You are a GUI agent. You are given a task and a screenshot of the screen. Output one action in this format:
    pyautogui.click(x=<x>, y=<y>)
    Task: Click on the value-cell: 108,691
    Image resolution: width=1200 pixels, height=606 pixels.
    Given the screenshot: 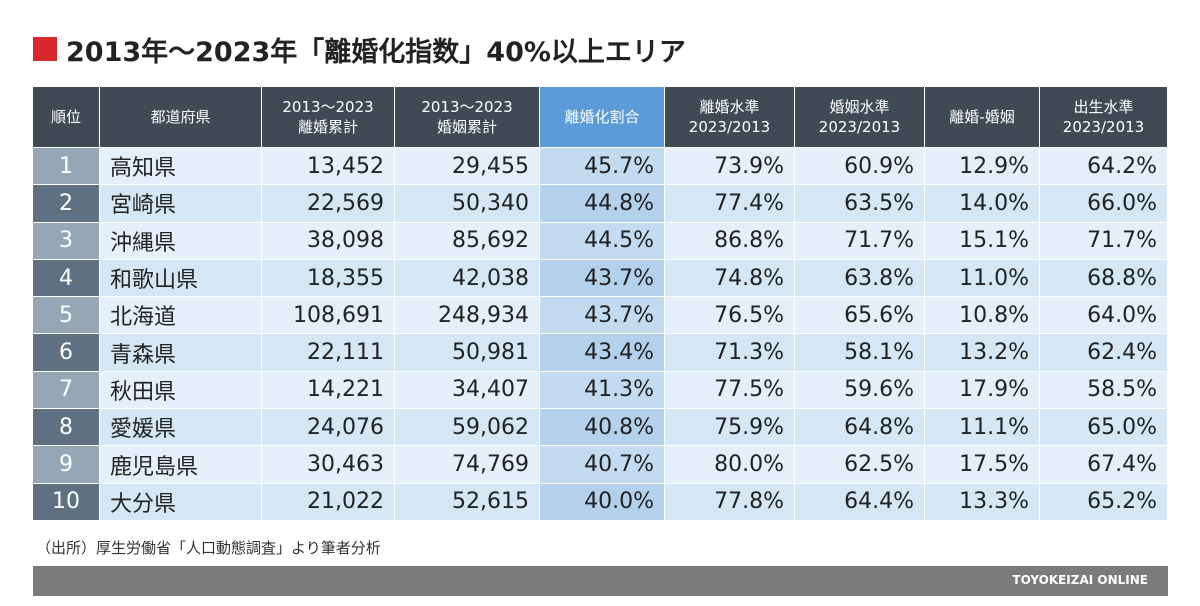 What is the action you would take?
    pyautogui.click(x=328, y=316)
    